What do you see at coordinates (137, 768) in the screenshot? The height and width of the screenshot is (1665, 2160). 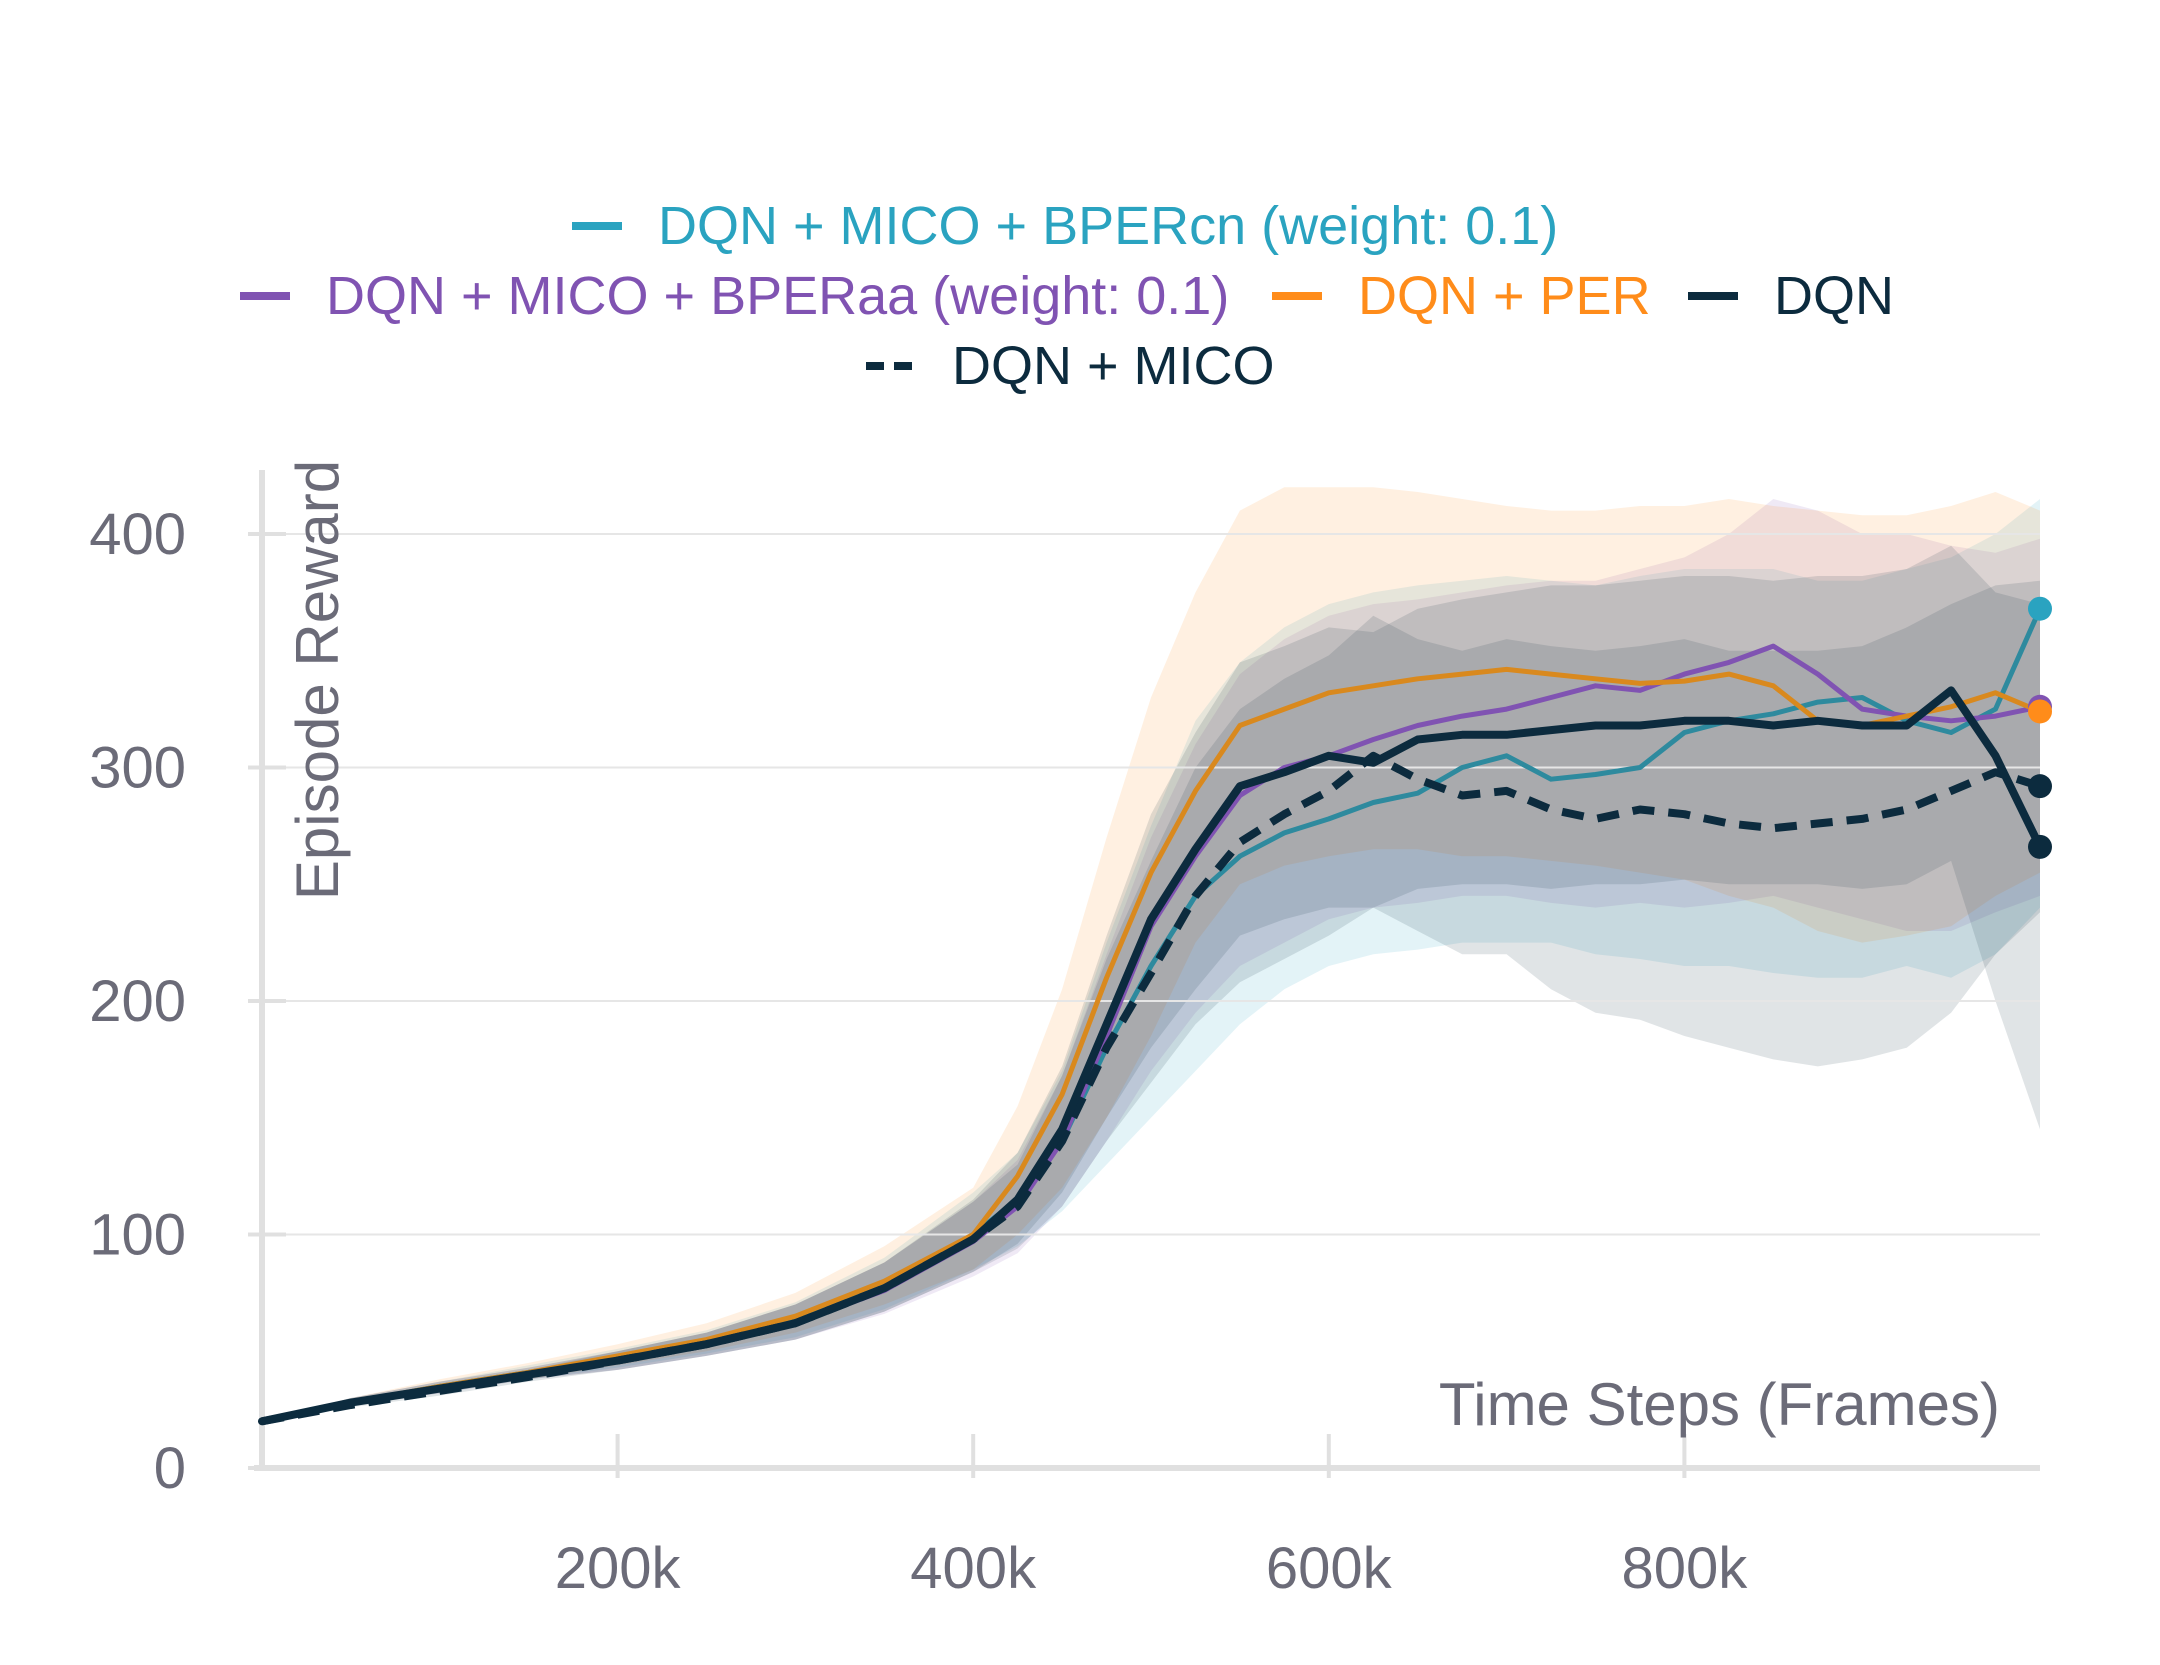 I see `y-tick-label: 300` at bounding box center [137, 768].